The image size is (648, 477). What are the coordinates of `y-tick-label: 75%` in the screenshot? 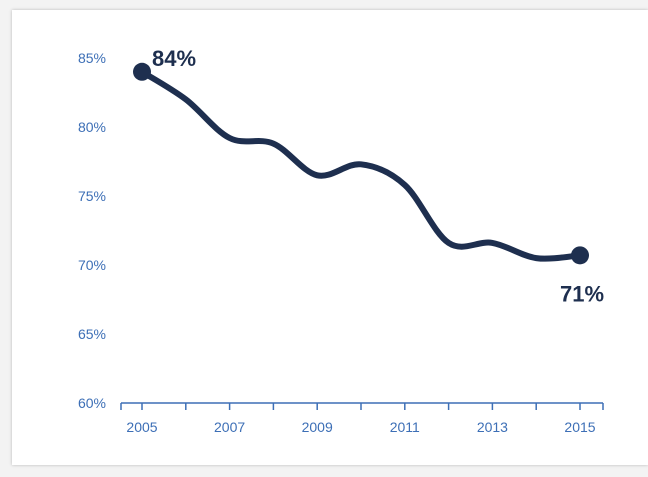 It's located at (92, 196).